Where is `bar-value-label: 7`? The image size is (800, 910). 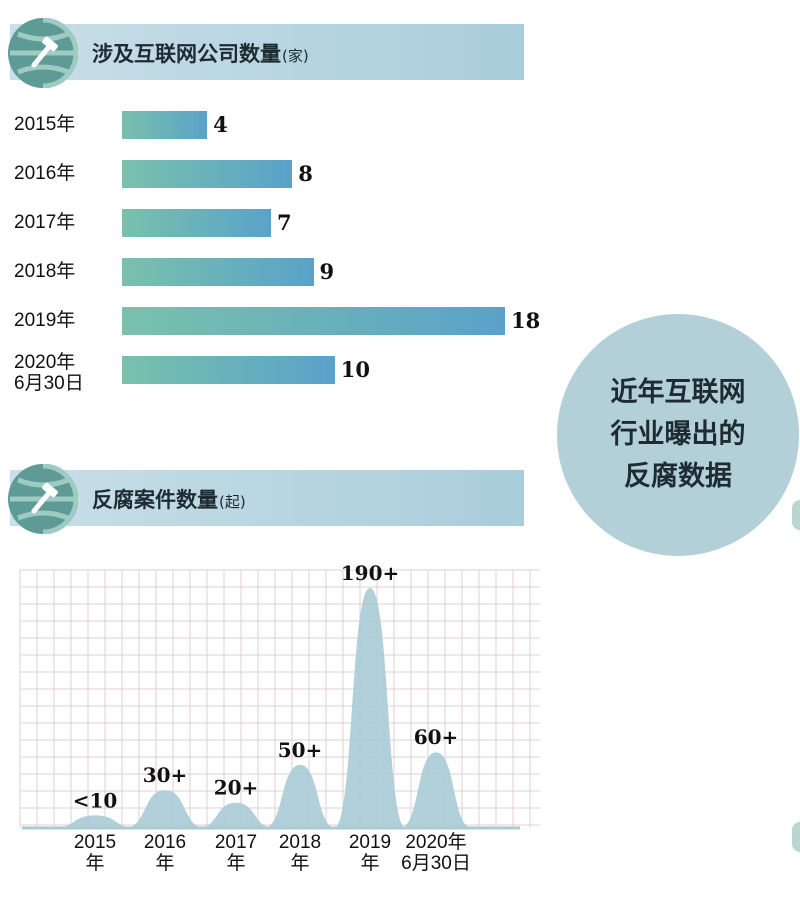 bar-value-label: 7 is located at coordinates (284, 222).